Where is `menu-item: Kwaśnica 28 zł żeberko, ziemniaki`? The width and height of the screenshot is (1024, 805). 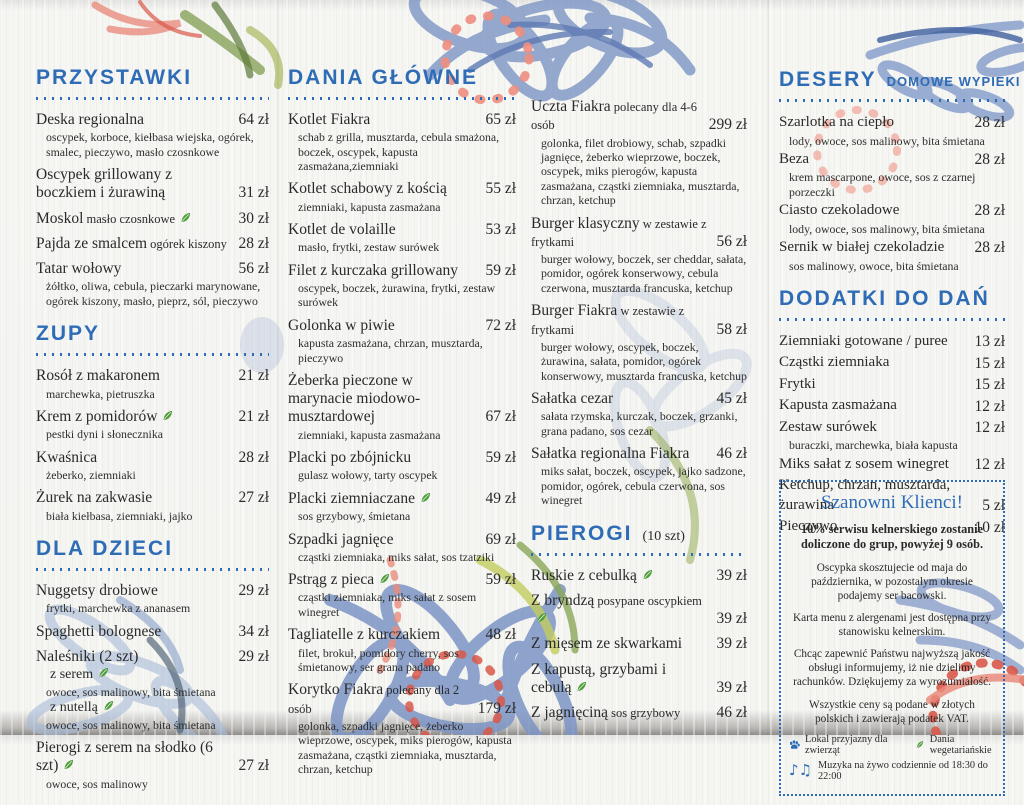 menu-item: Kwaśnica 28 zł żeberko, ziemniaki is located at coordinates (152, 466).